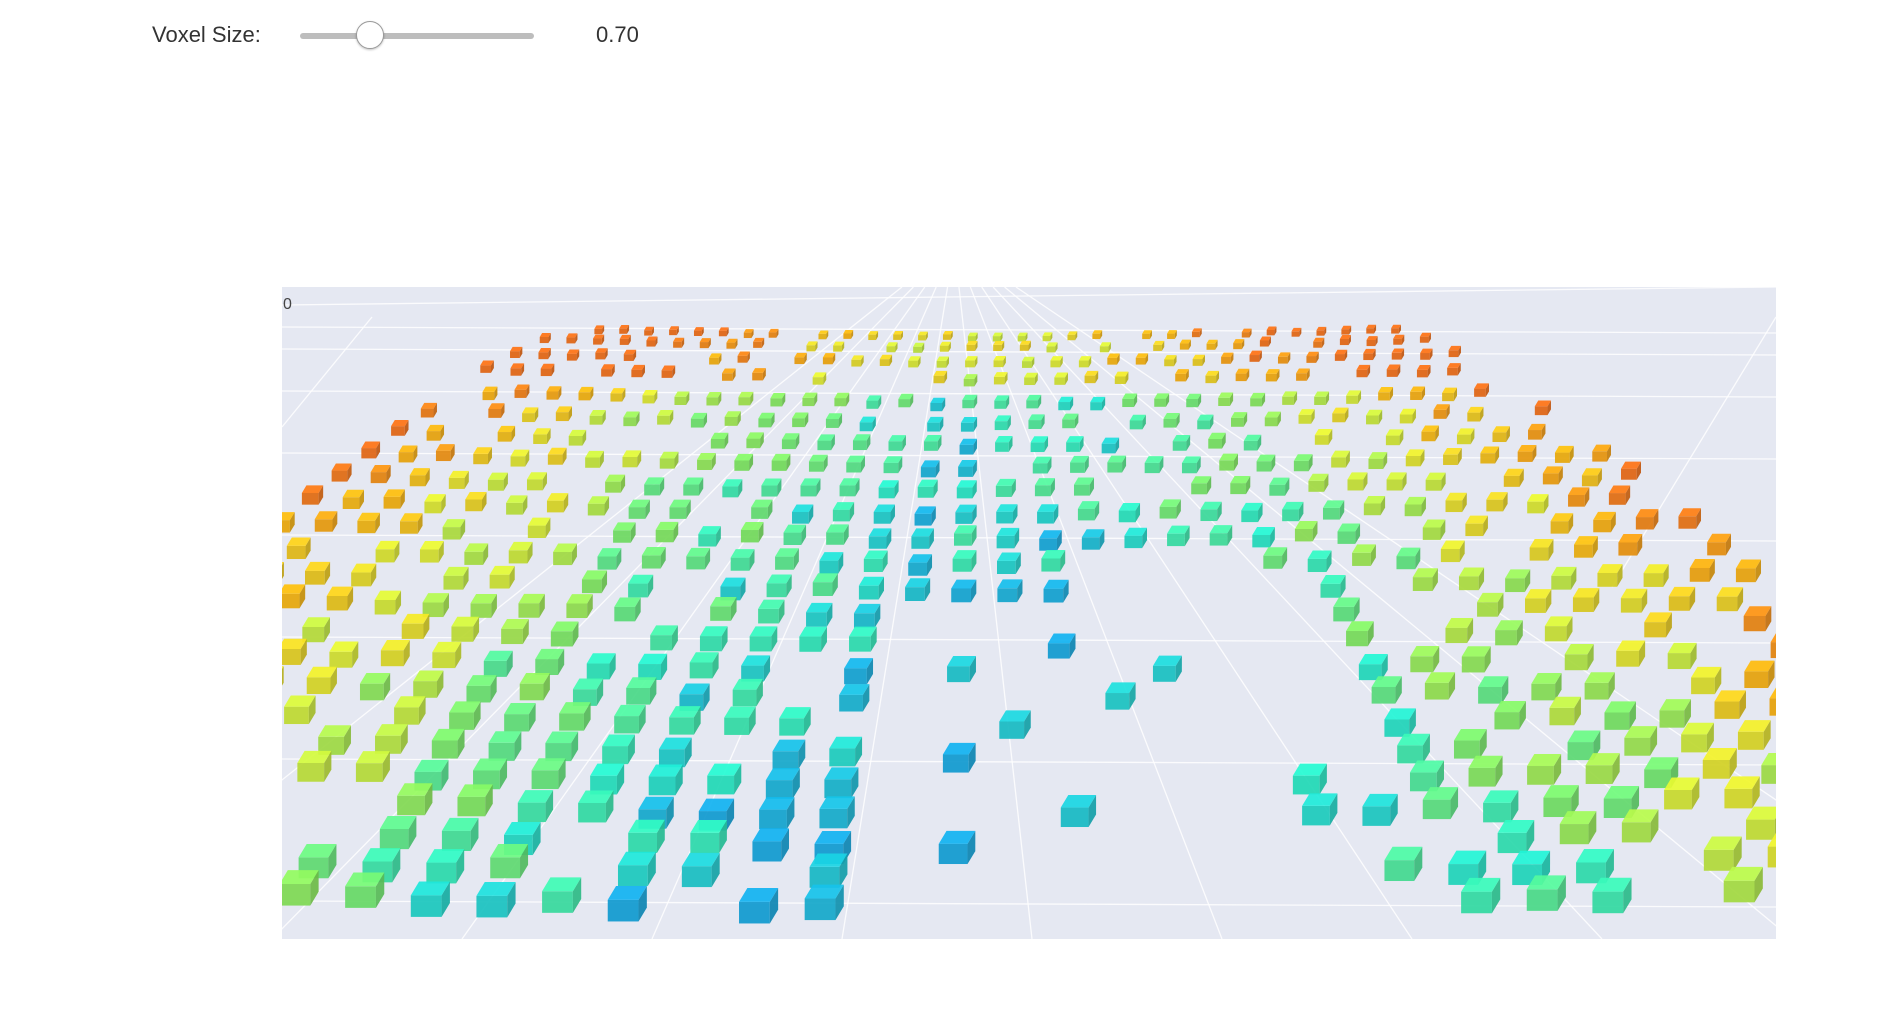  I want to click on voxel-size-slider-track, so click(417, 36).